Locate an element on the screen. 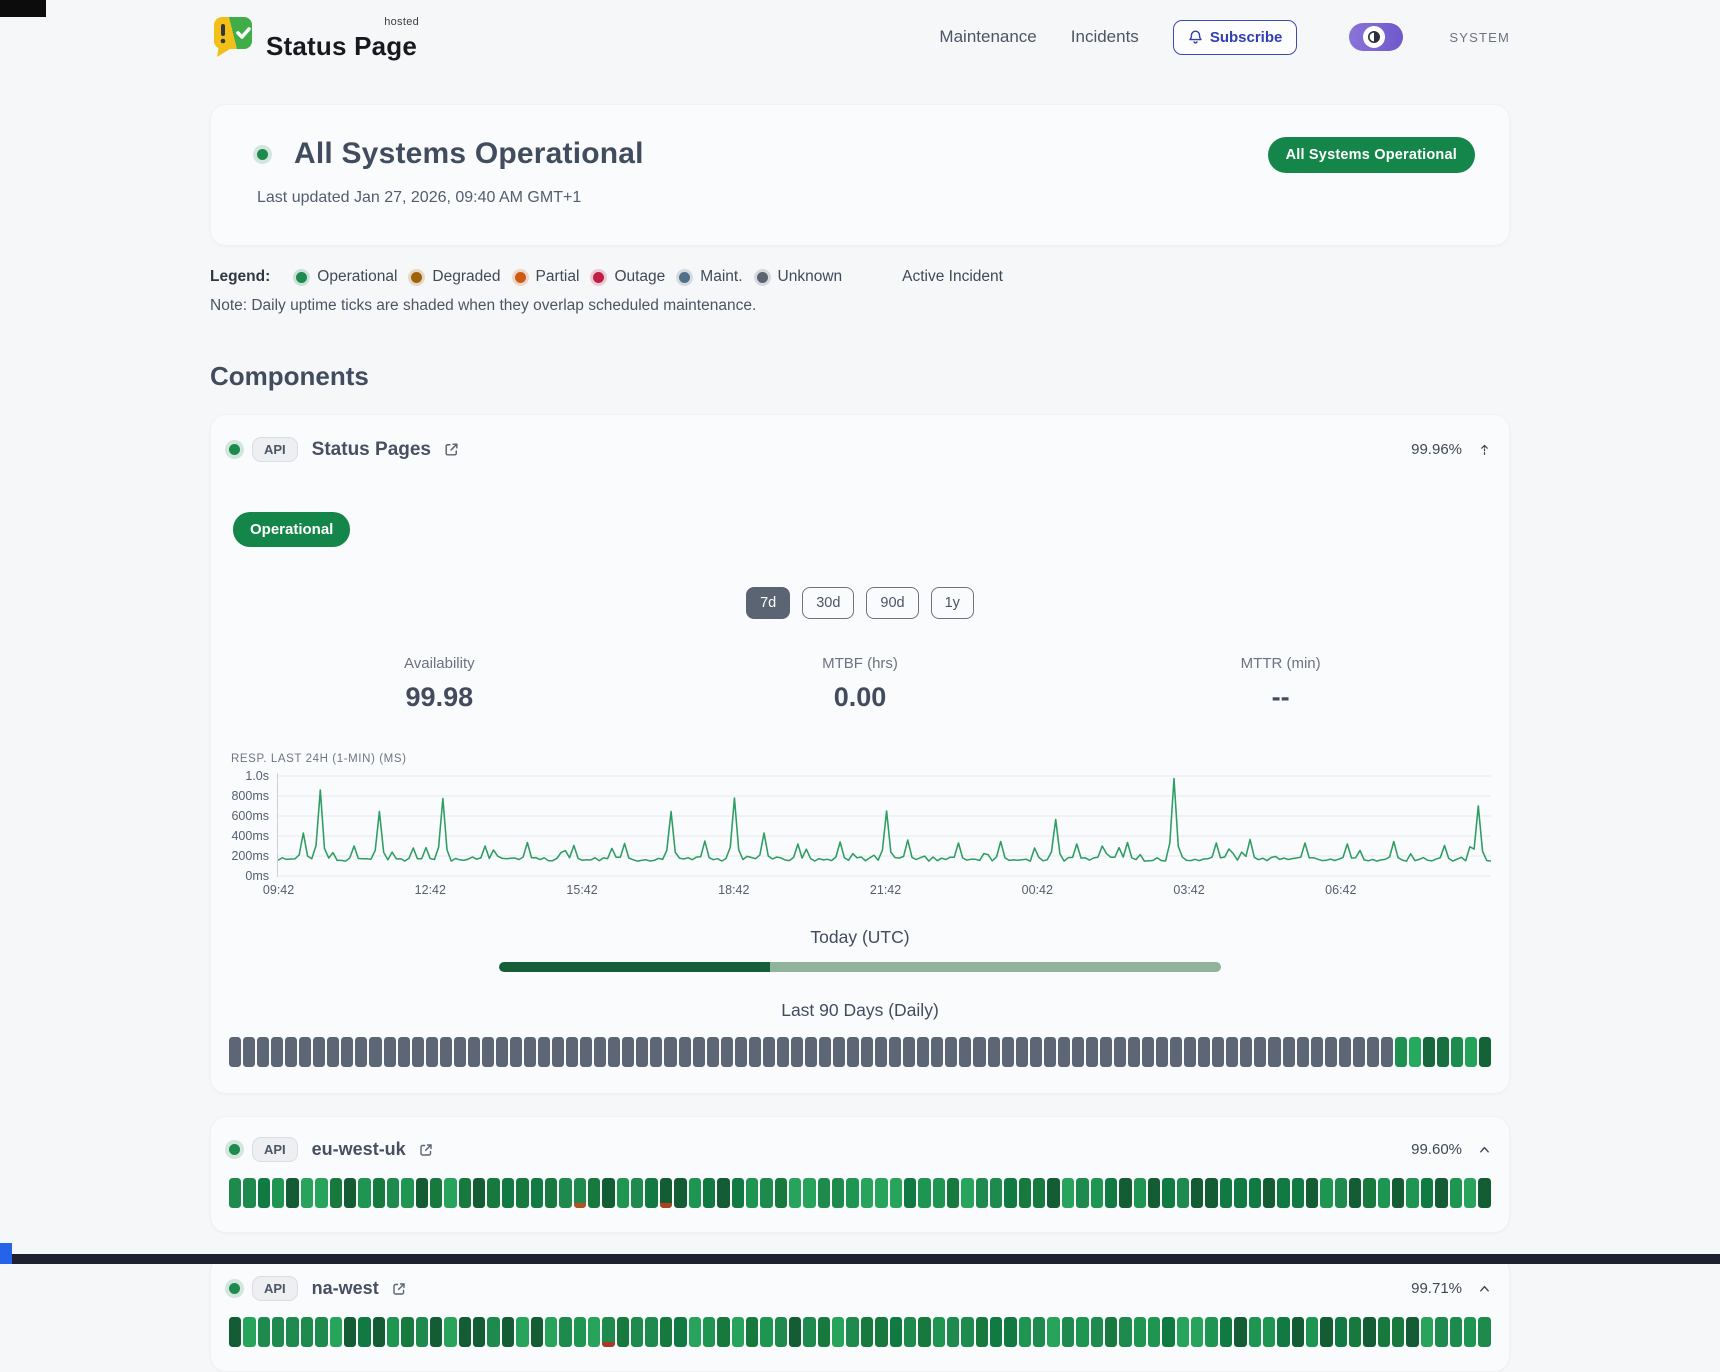 The image size is (1720, 1372). component-header: API Status Pages 99.96% is located at coordinates (860, 449).